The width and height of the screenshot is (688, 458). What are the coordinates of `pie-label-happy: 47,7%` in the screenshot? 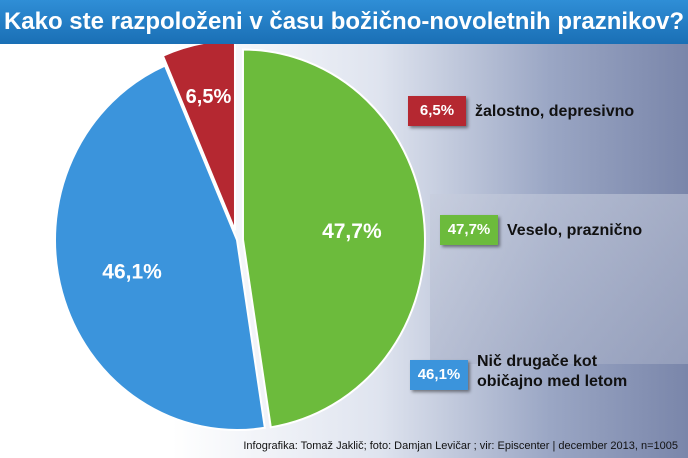 It's located at (352, 231).